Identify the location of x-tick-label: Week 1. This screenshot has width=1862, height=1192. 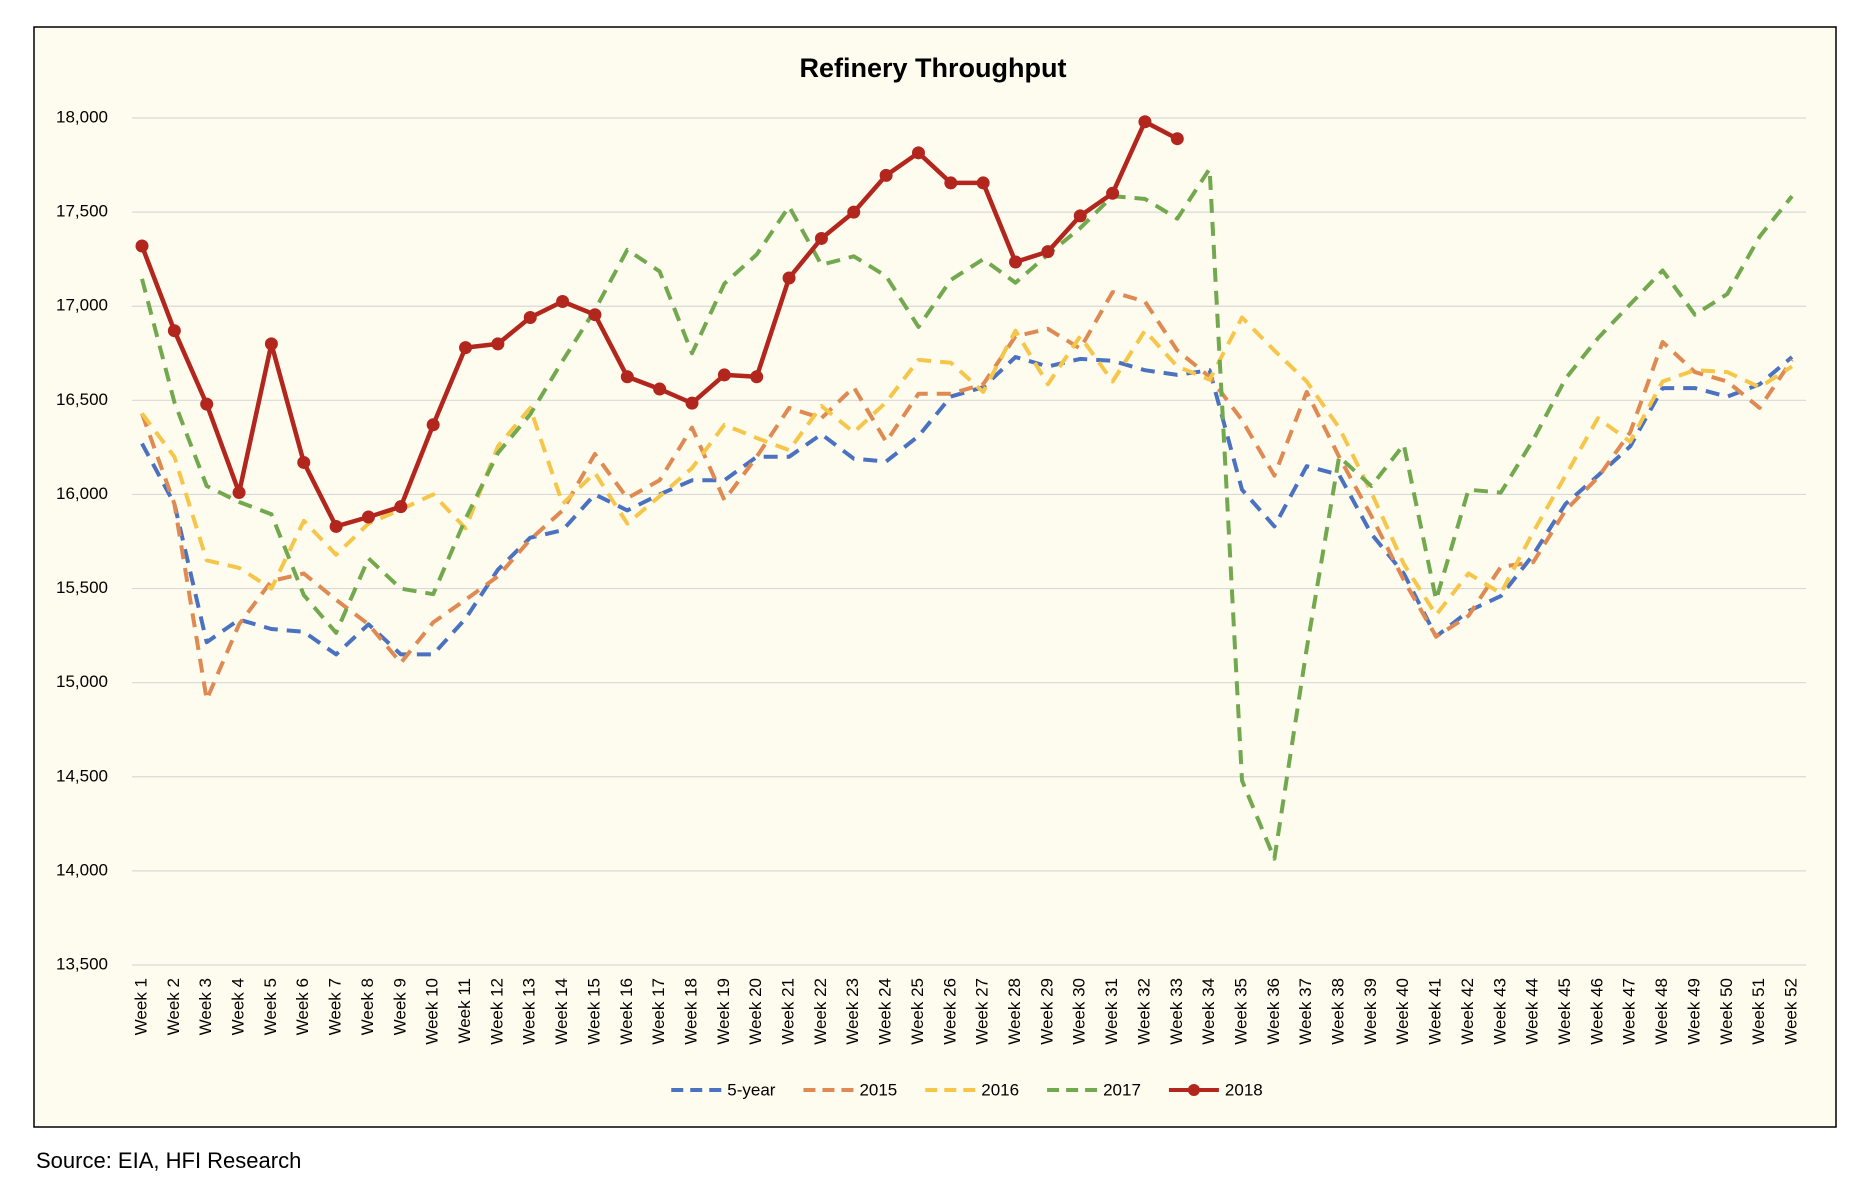
(140, 1006).